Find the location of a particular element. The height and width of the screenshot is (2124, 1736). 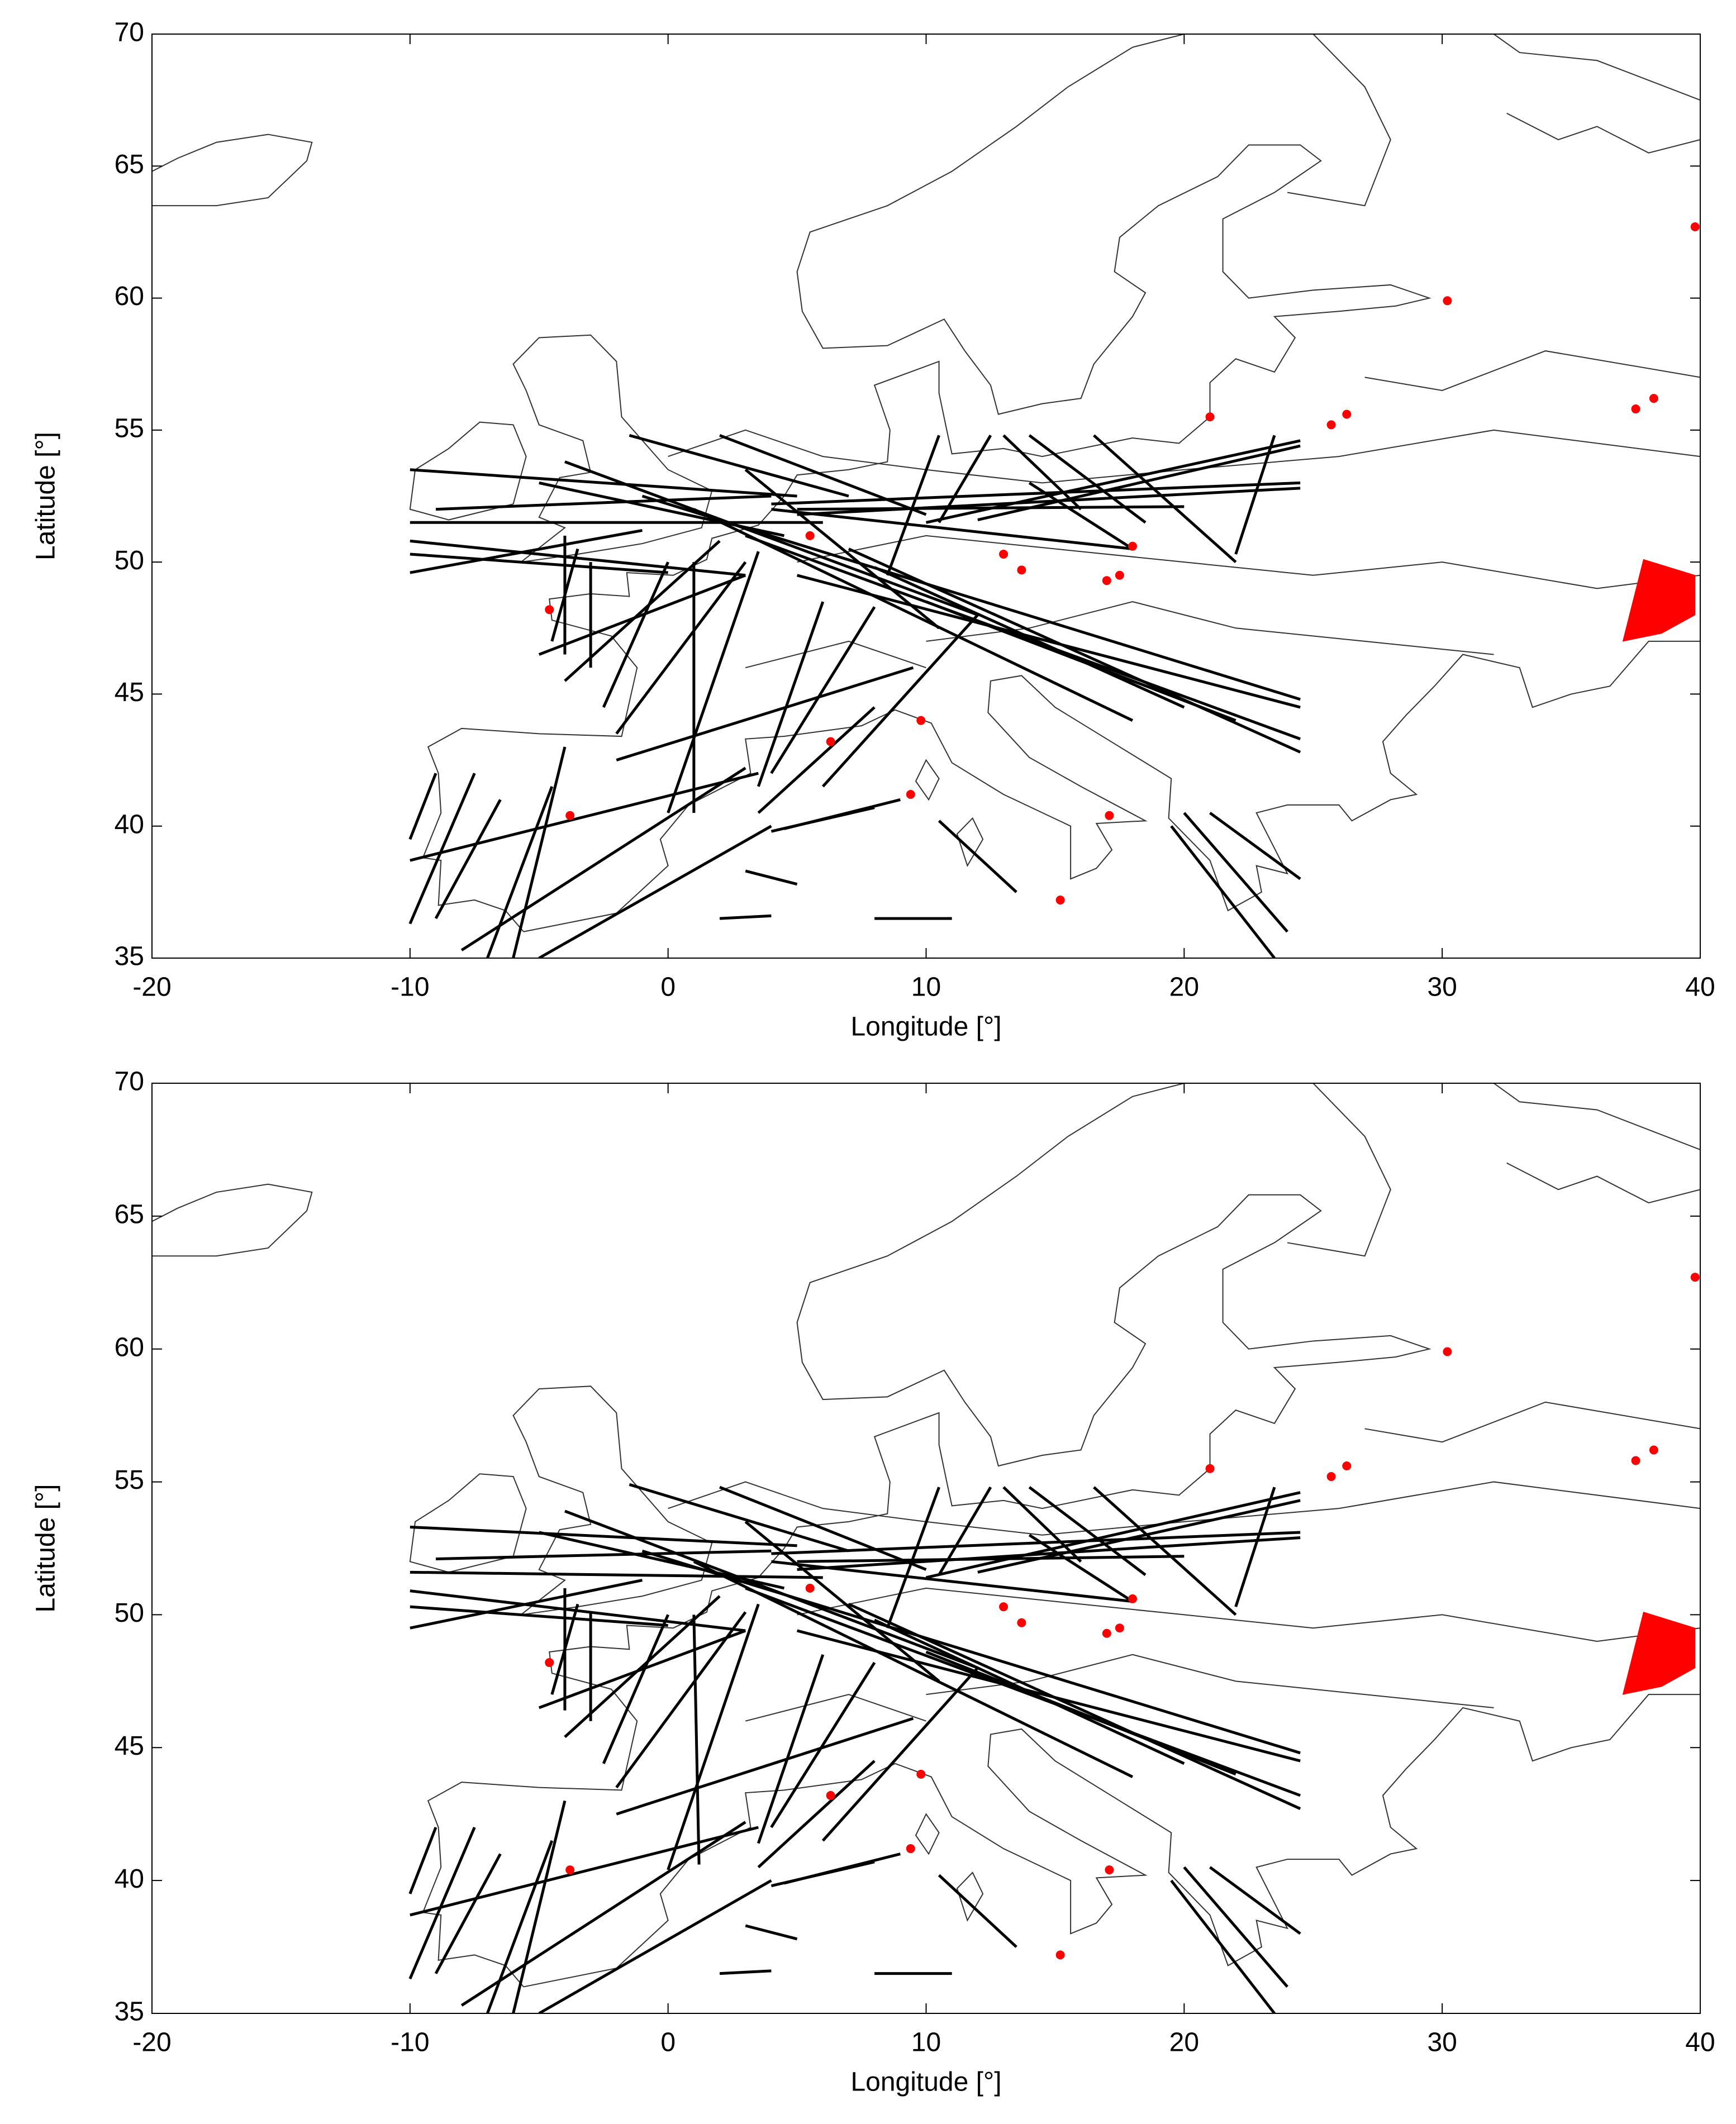

y-tick-label: 50 is located at coordinates (129, 560).